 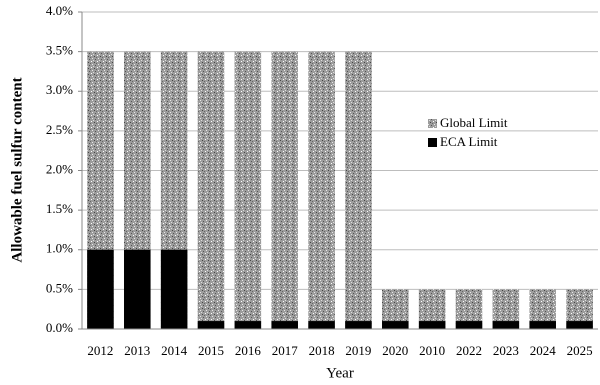 What do you see at coordinates (59, 129) in the screenshot?
I see `y-tick-label: 2.5%` at bounding box center [59, 129].